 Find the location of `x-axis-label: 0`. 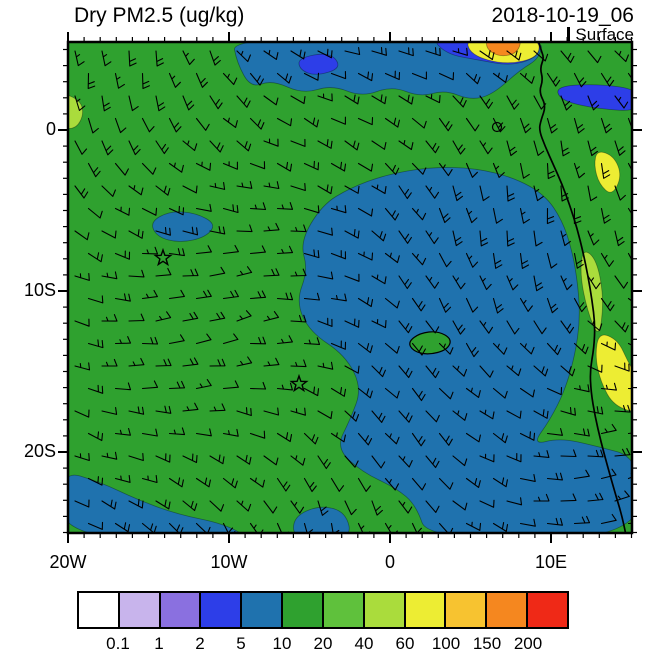

x-axis-label: 0 is located at coordinates (389, 562).